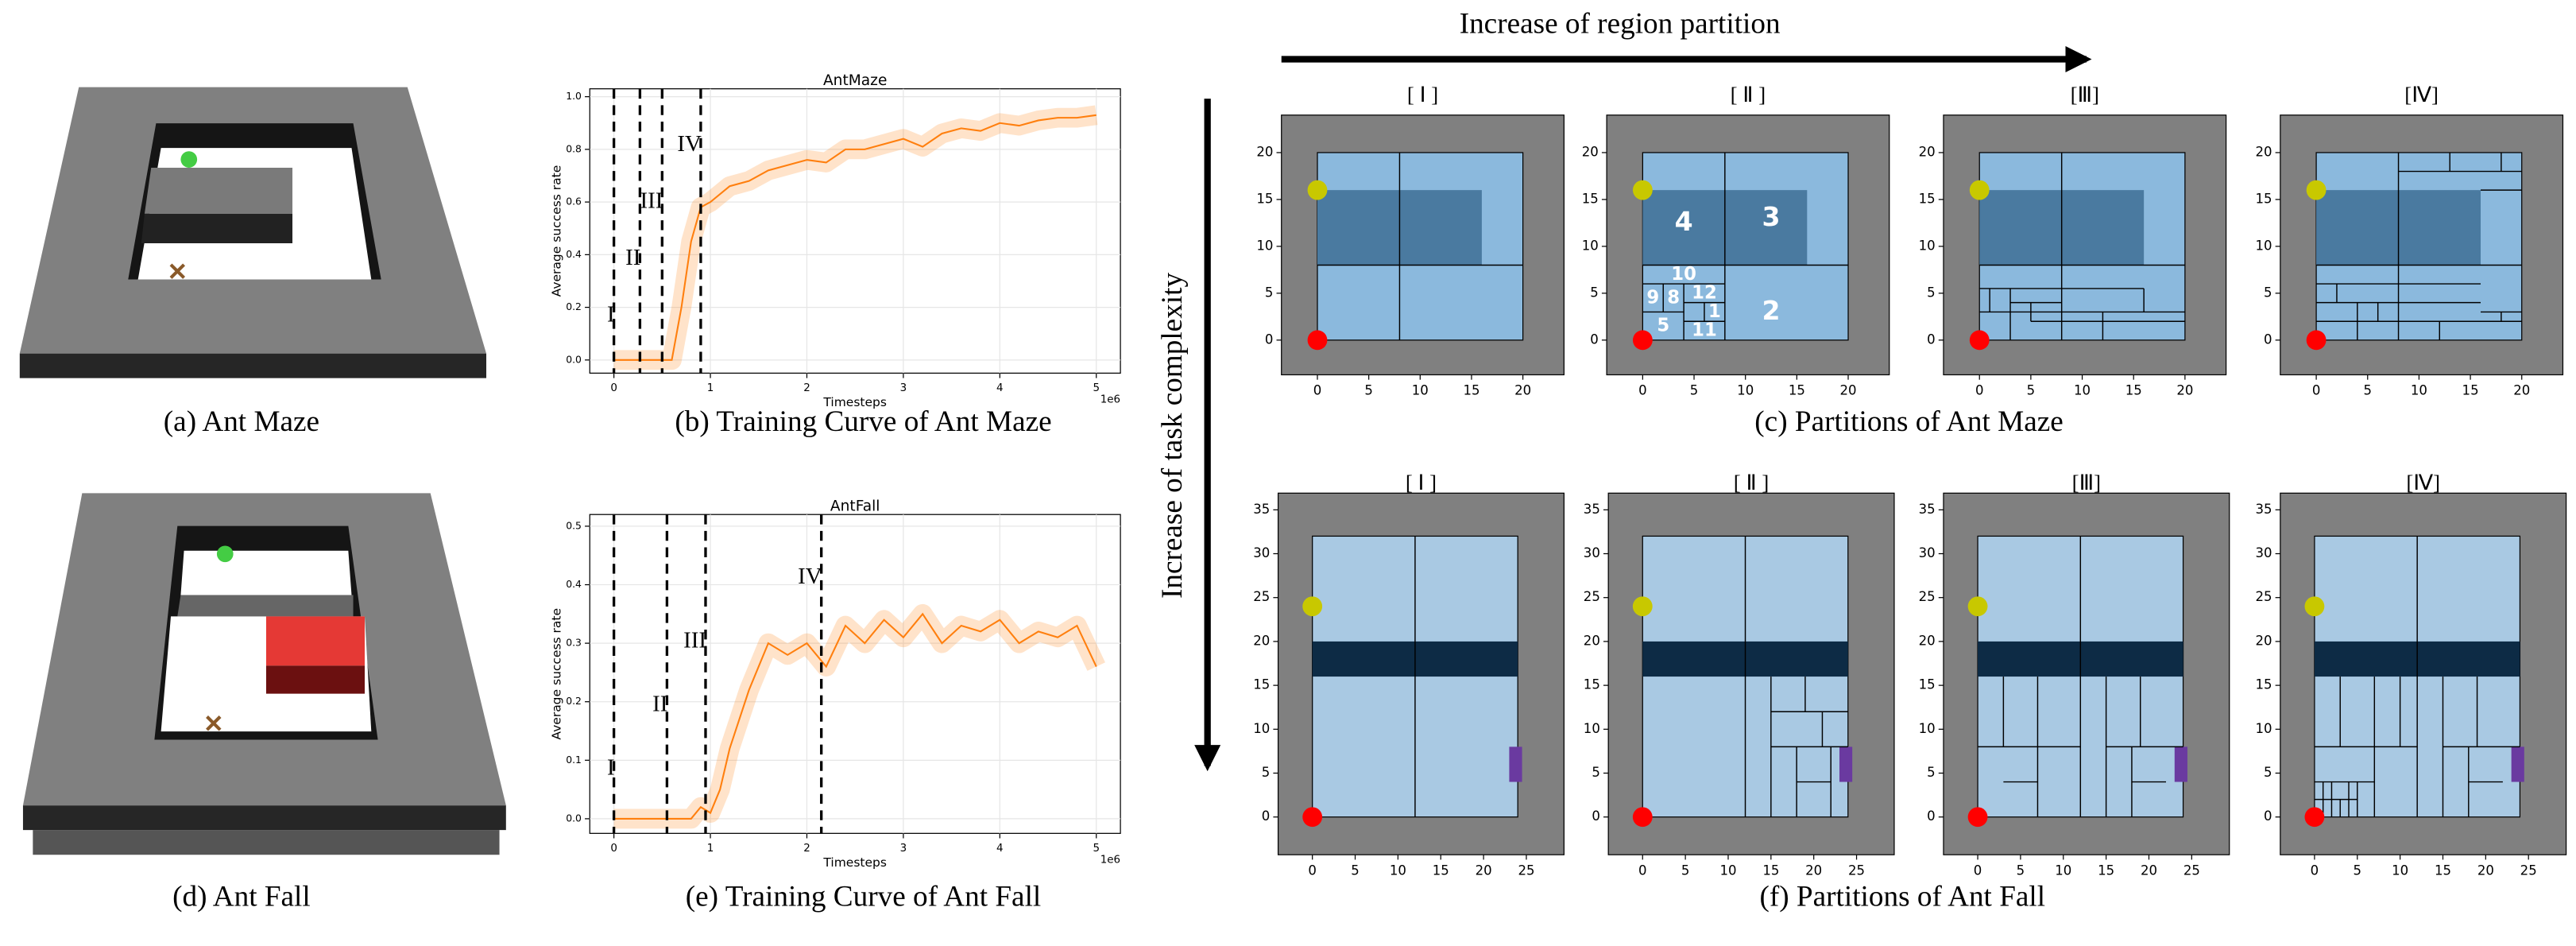  I want to click on region-label: 3, so click(1771, 216).